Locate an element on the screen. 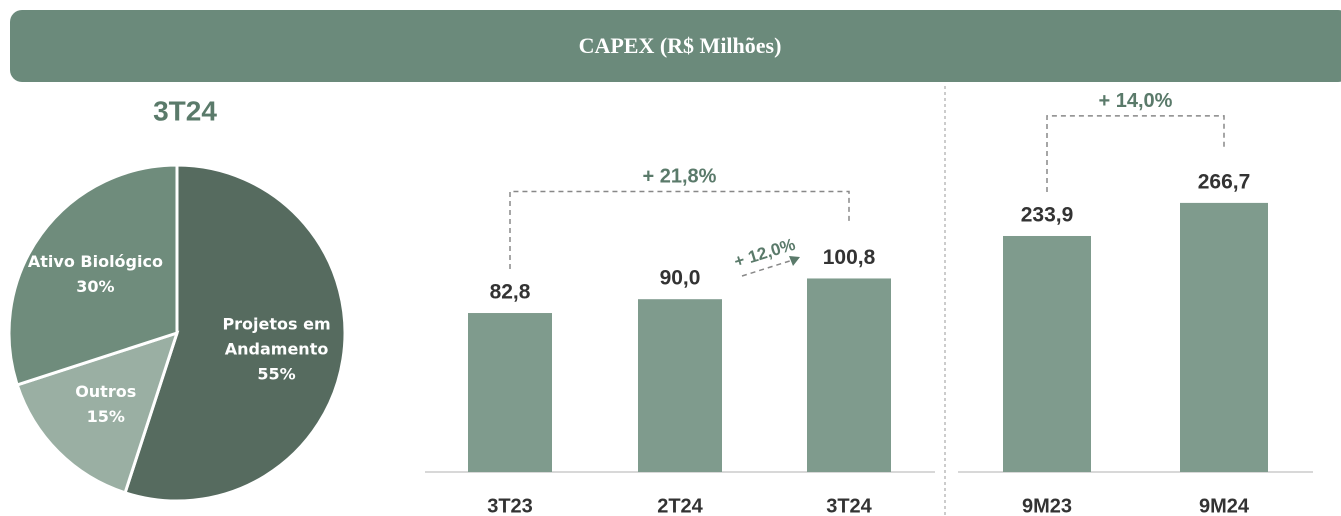  x-tick-label: 3T24 is located at coordinates (849, 505).